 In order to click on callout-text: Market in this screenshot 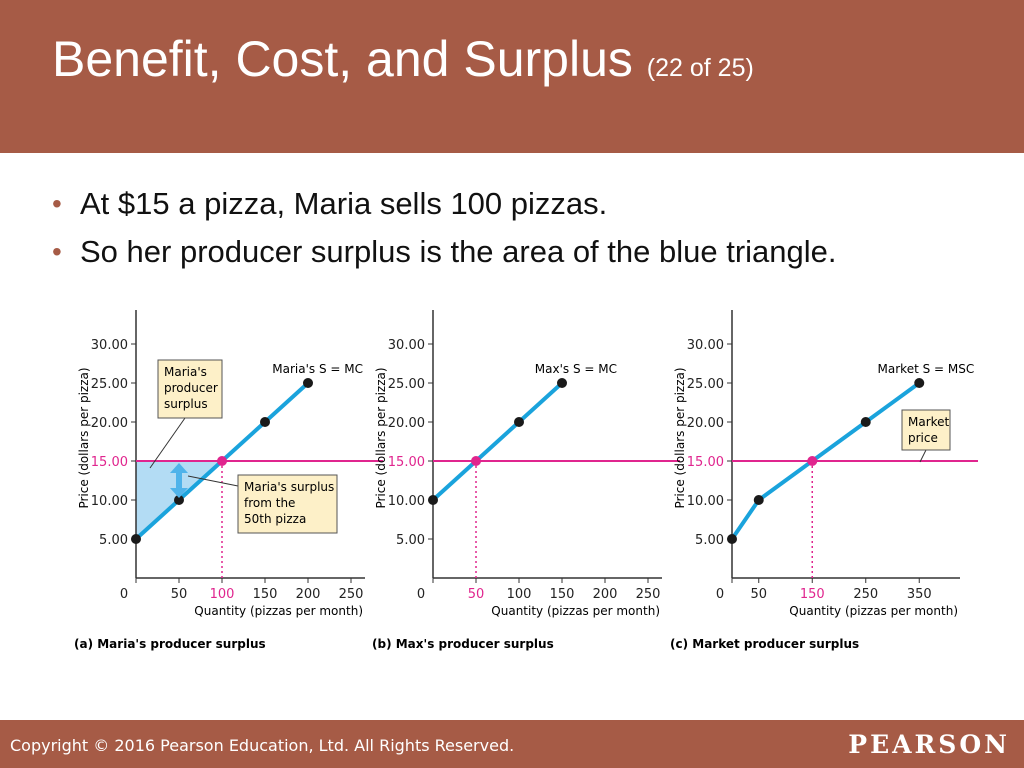, I will do `click(929, 422)`.